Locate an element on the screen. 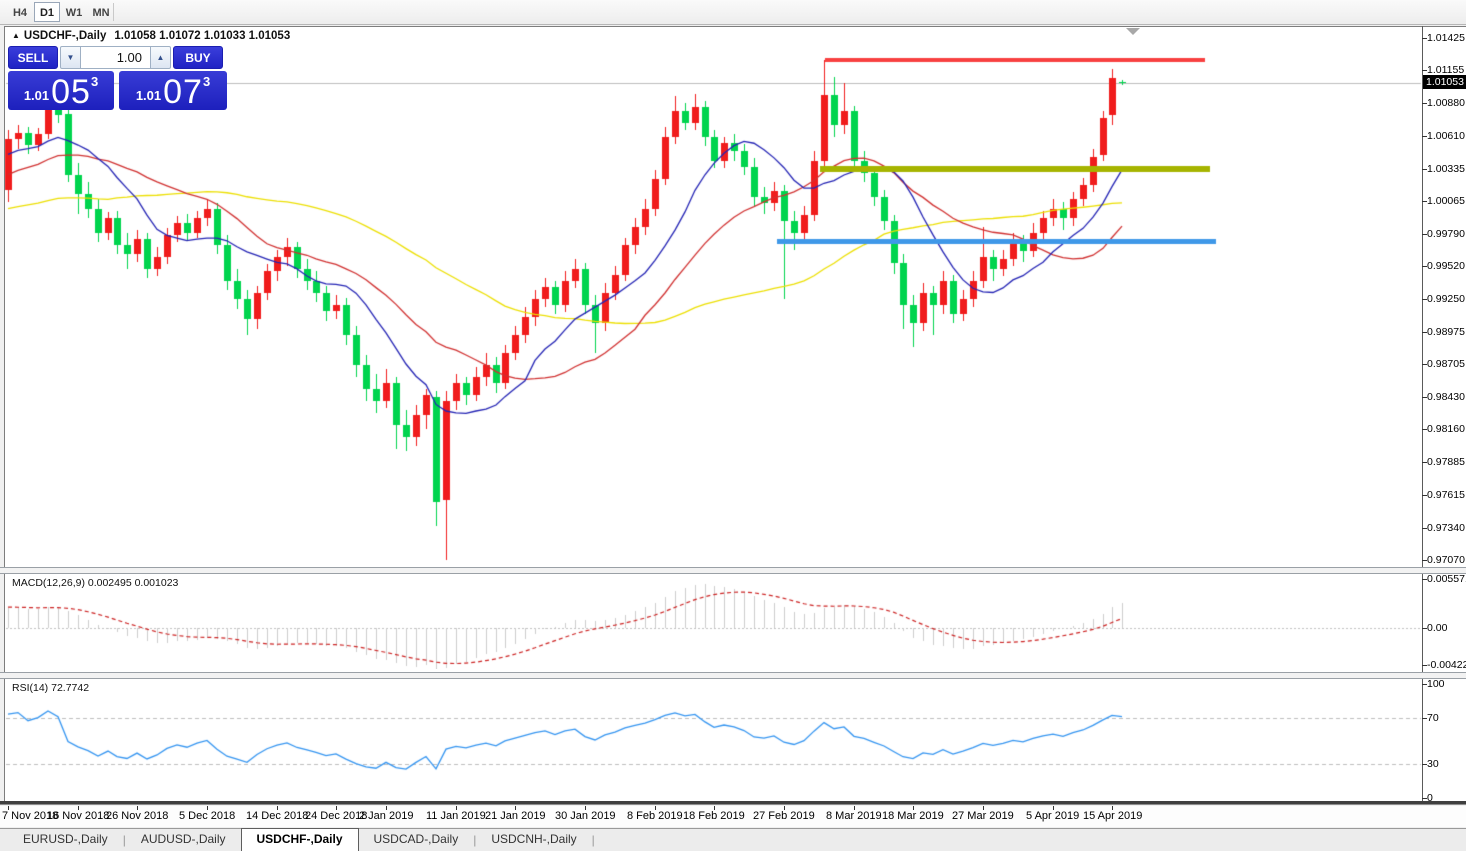  price-axis-label: 0.98705 is located at coordinates (1446, 364).